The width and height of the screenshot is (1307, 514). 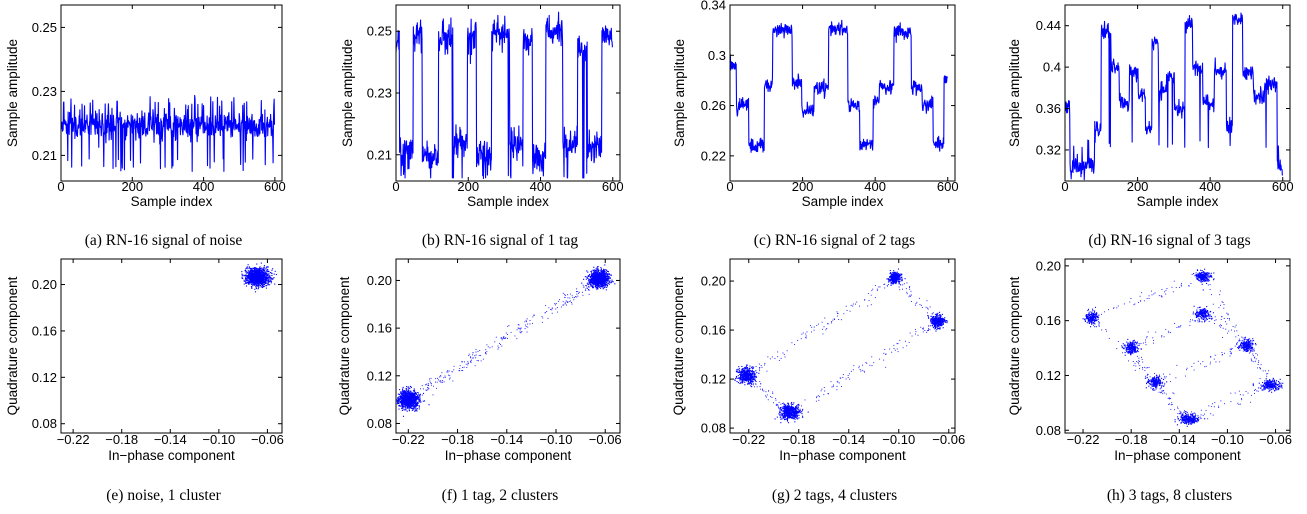 What do you see at coordinates (408, 439) in the screenshot?
I see `x-tick-label: −0.22` at bounding box center [408, 439].